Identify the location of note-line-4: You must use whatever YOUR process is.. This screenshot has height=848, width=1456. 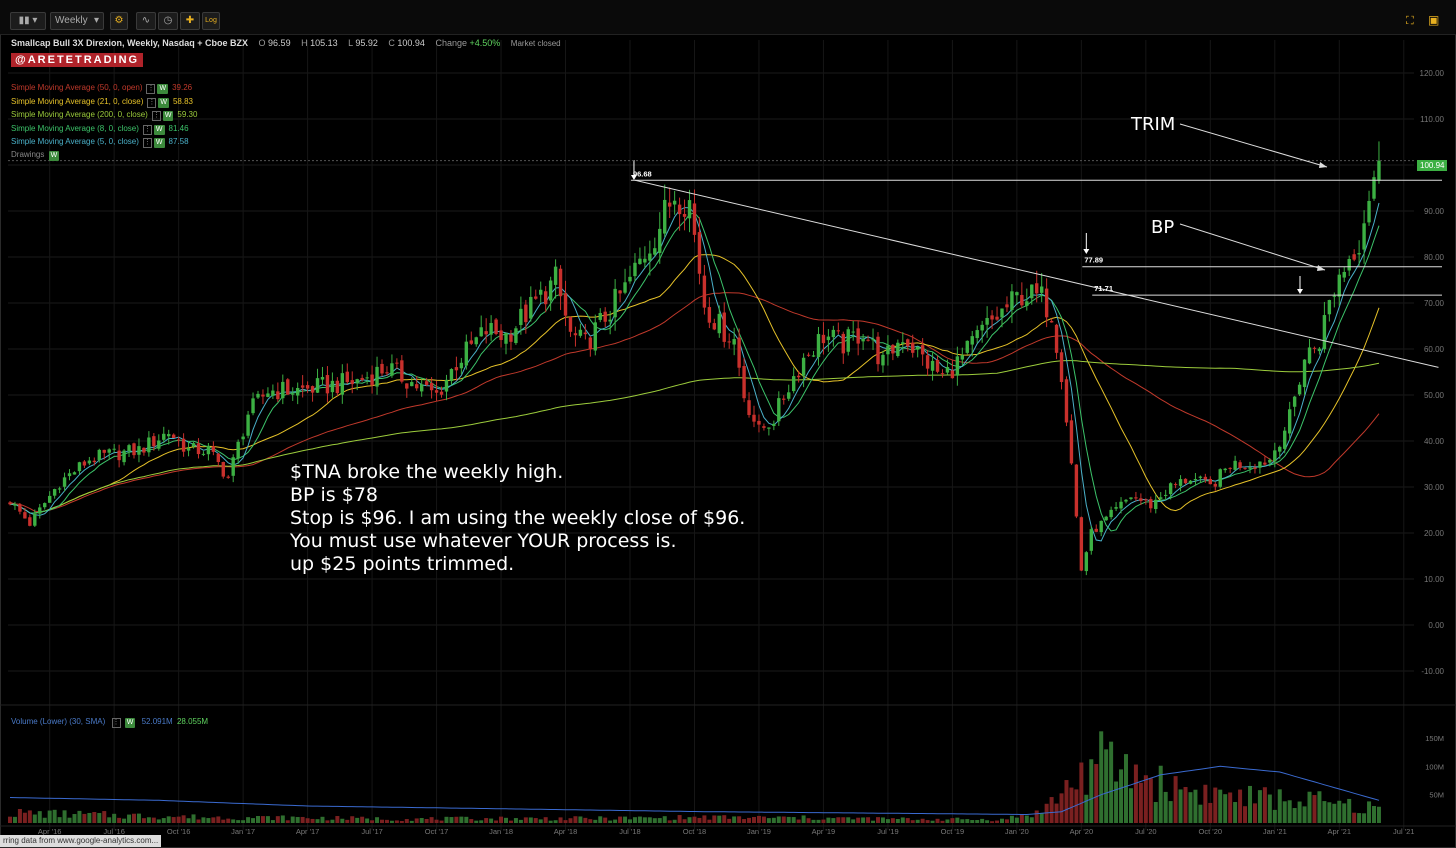
(483, 541).